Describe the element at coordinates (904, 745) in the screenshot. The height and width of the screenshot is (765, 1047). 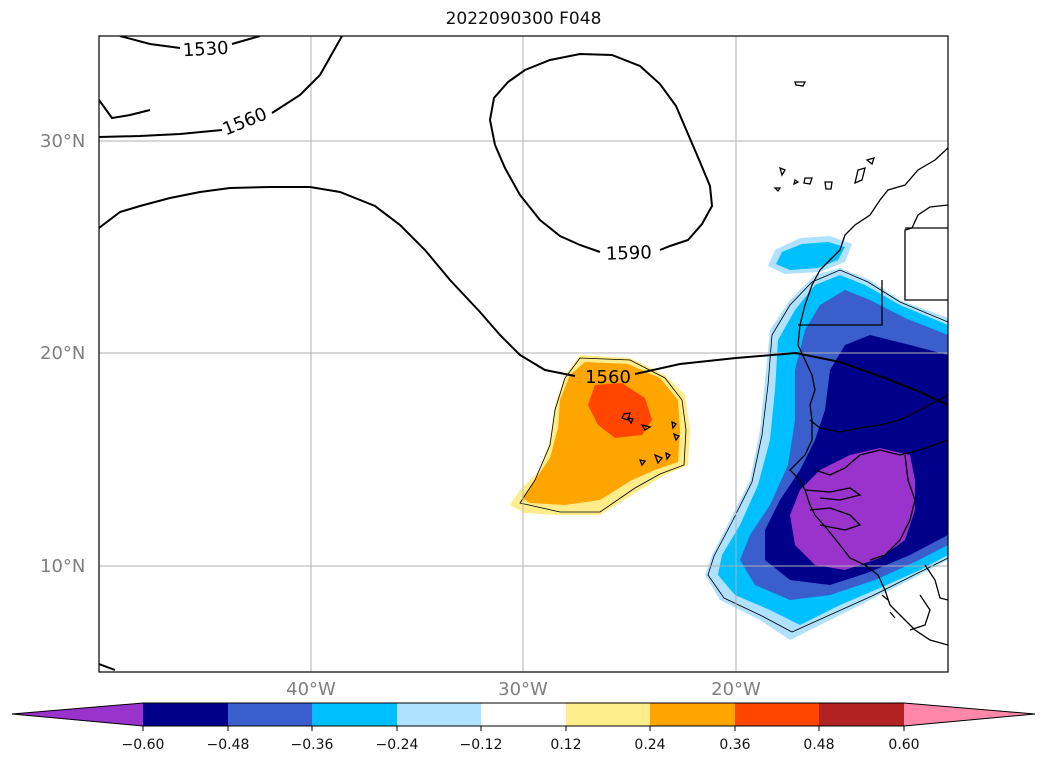
I see `colorbar-tick-label: 0.60` at that location.